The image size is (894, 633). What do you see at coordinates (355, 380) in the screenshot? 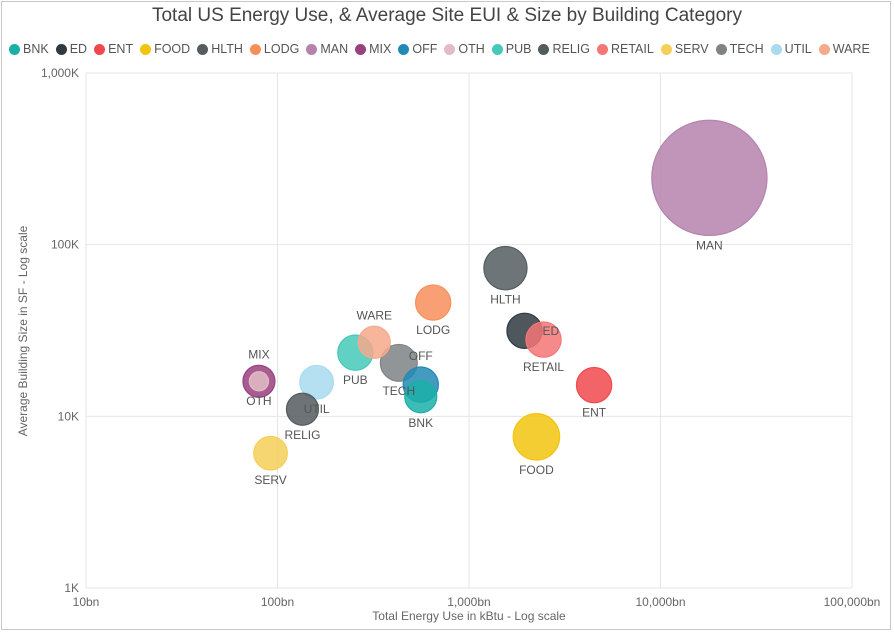
I see `data-label-pub: PUB` at bounding box center [355, 380].